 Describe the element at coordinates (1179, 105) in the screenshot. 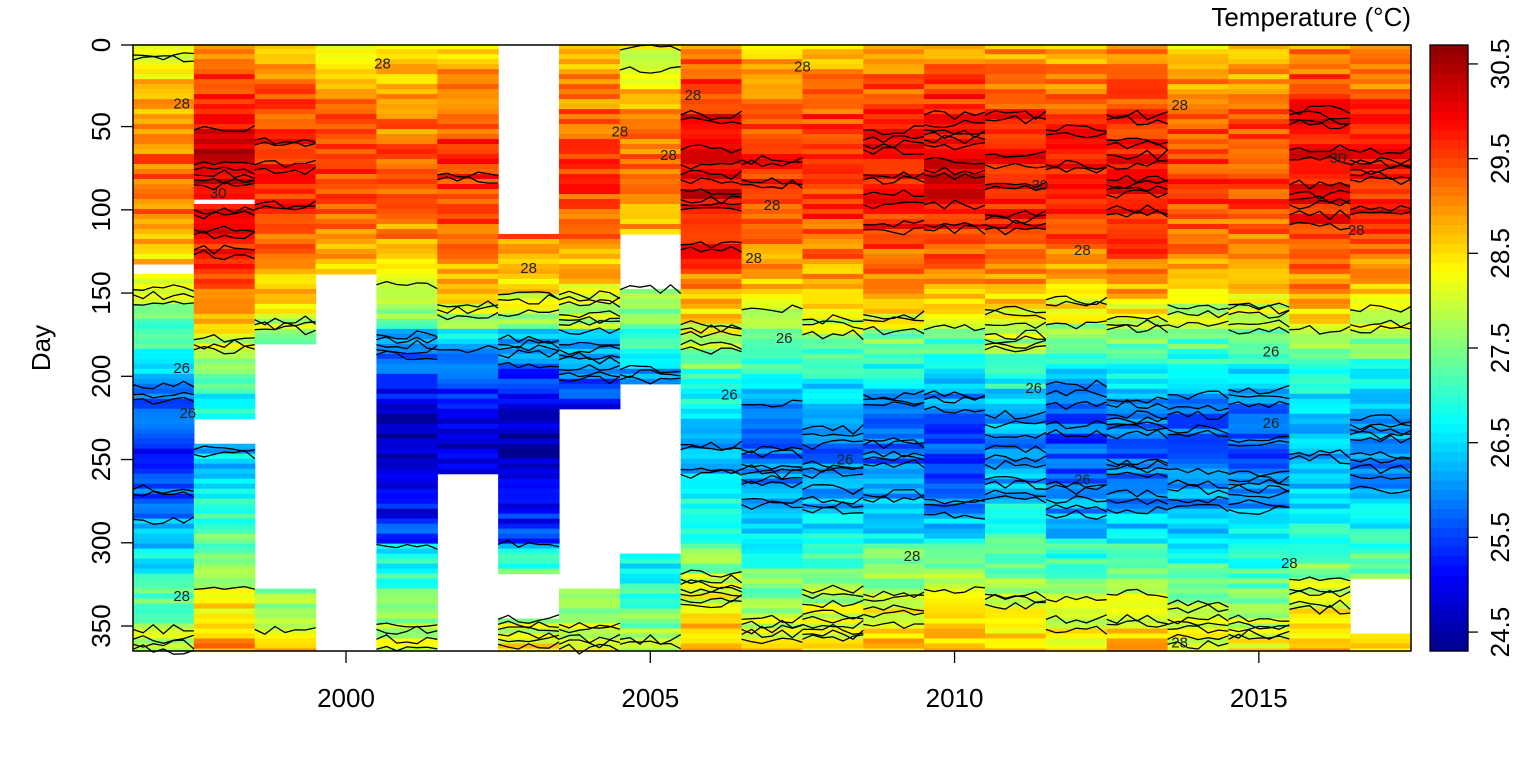

I see `contour-label: 28` at that location.